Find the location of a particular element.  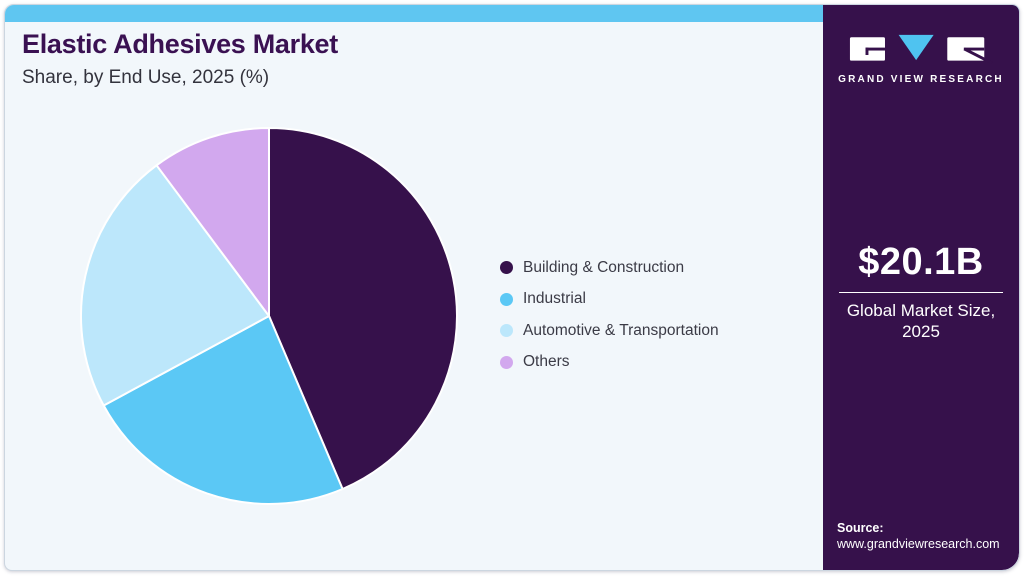

market-size-value: $20.1B is located at coordinates (921, 262).